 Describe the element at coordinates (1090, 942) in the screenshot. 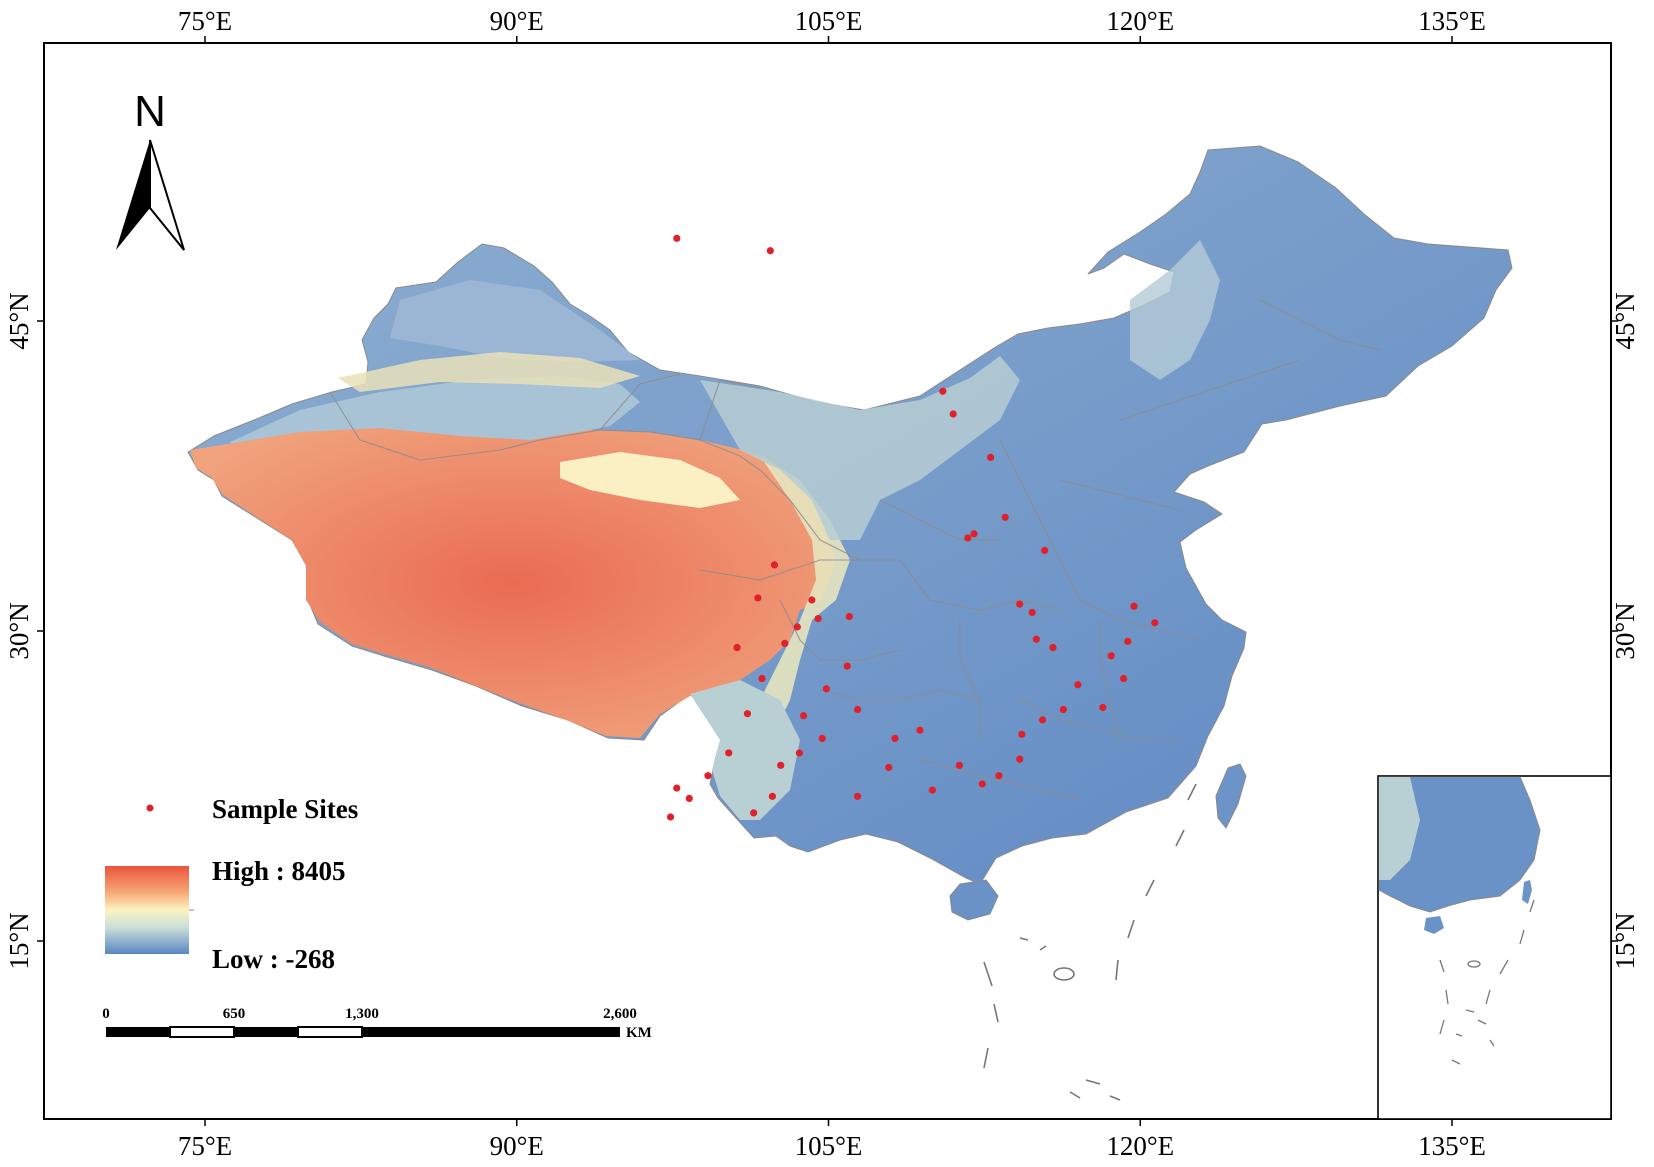

I see `south-china-sea-islands` at that location.